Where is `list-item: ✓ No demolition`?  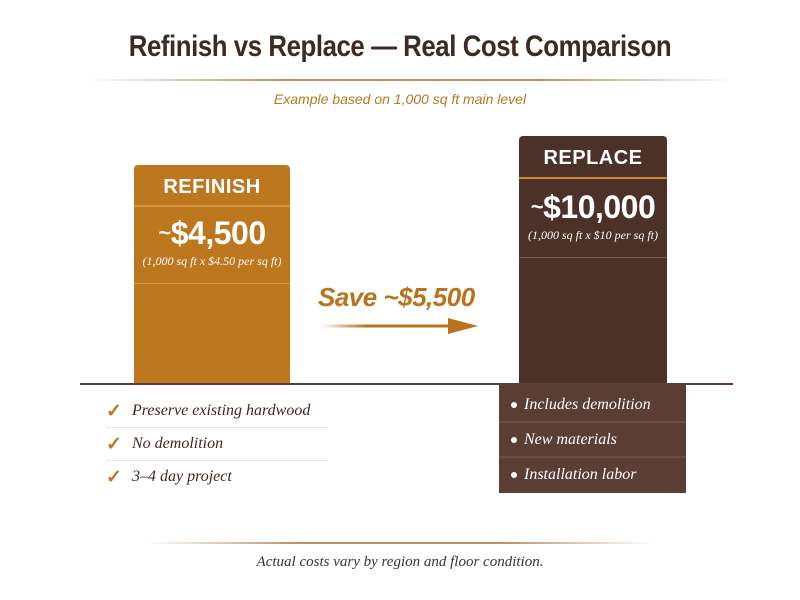 list-item: ✓ No demolition is located at coordinates (217, 444).